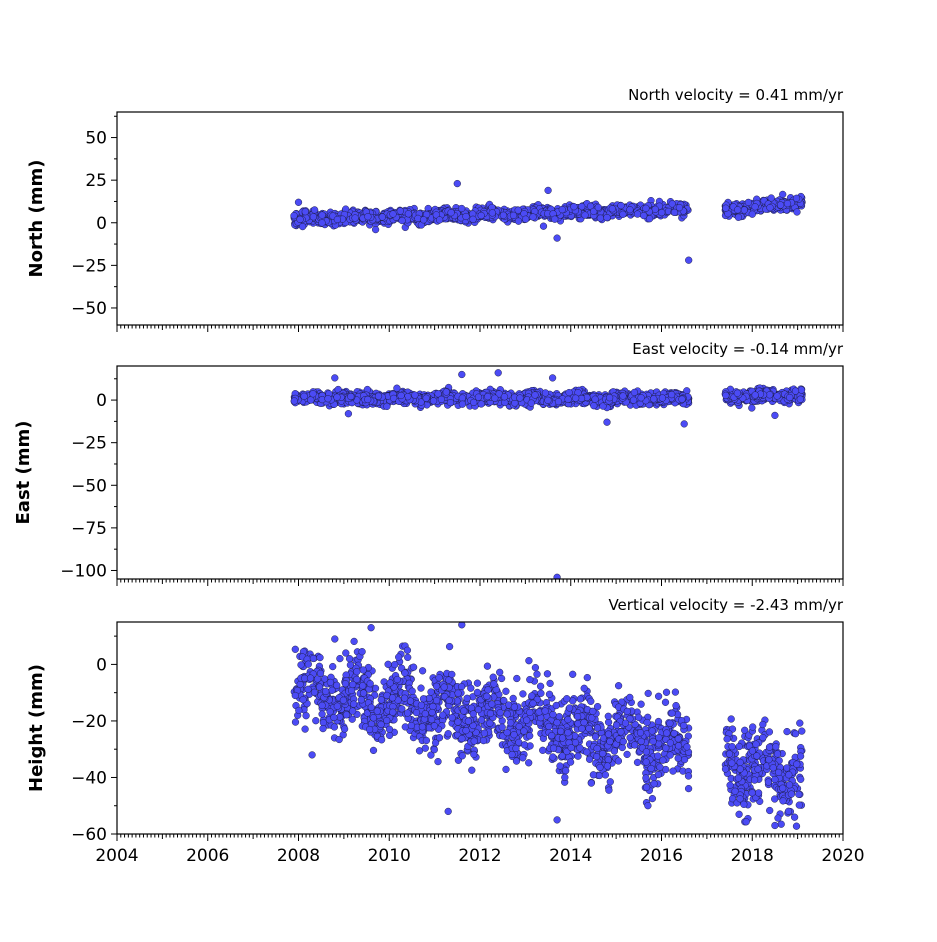  Describe the element at coordinates (738, 349) in the screenshot. I see `east-velocity-title: East velocity = -0.14 mm/yr` at that location.